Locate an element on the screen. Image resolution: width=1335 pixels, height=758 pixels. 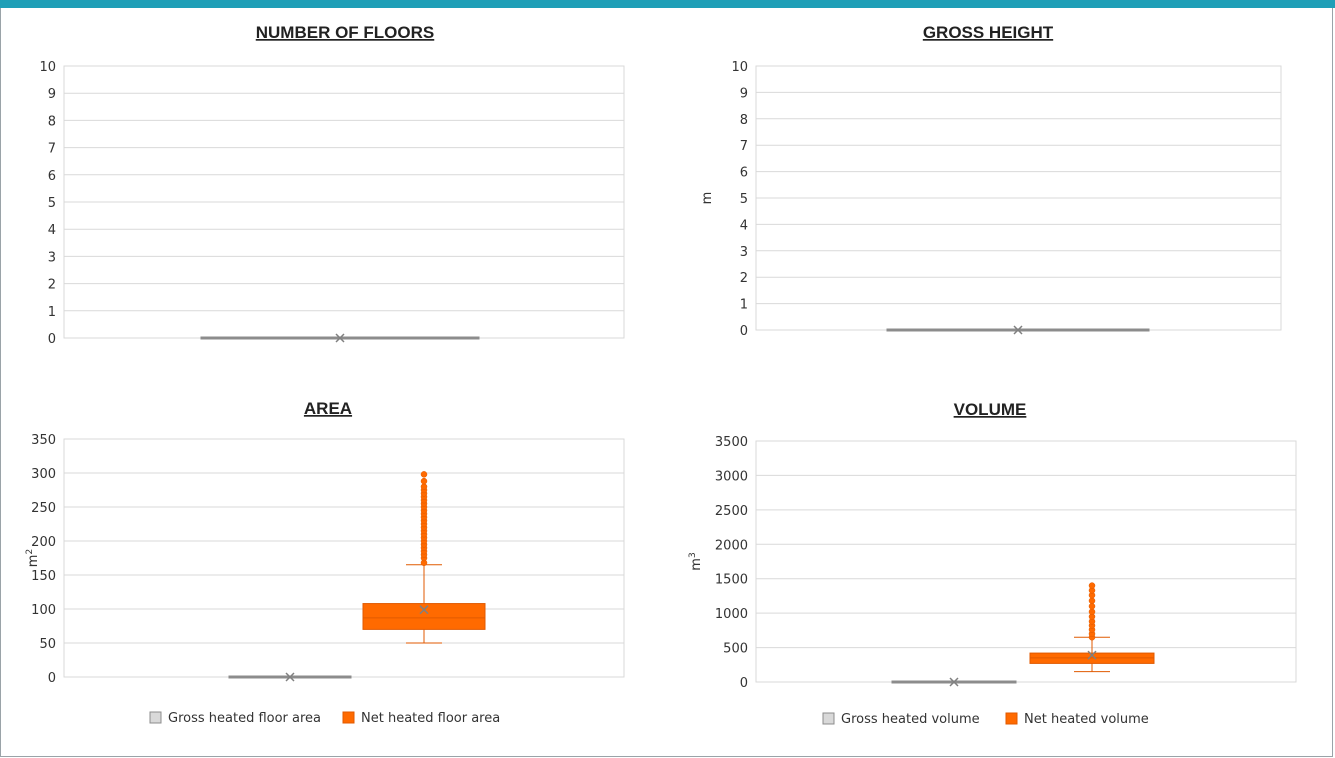
y-tick-label: 3500 is located at coordinates (731, 442).